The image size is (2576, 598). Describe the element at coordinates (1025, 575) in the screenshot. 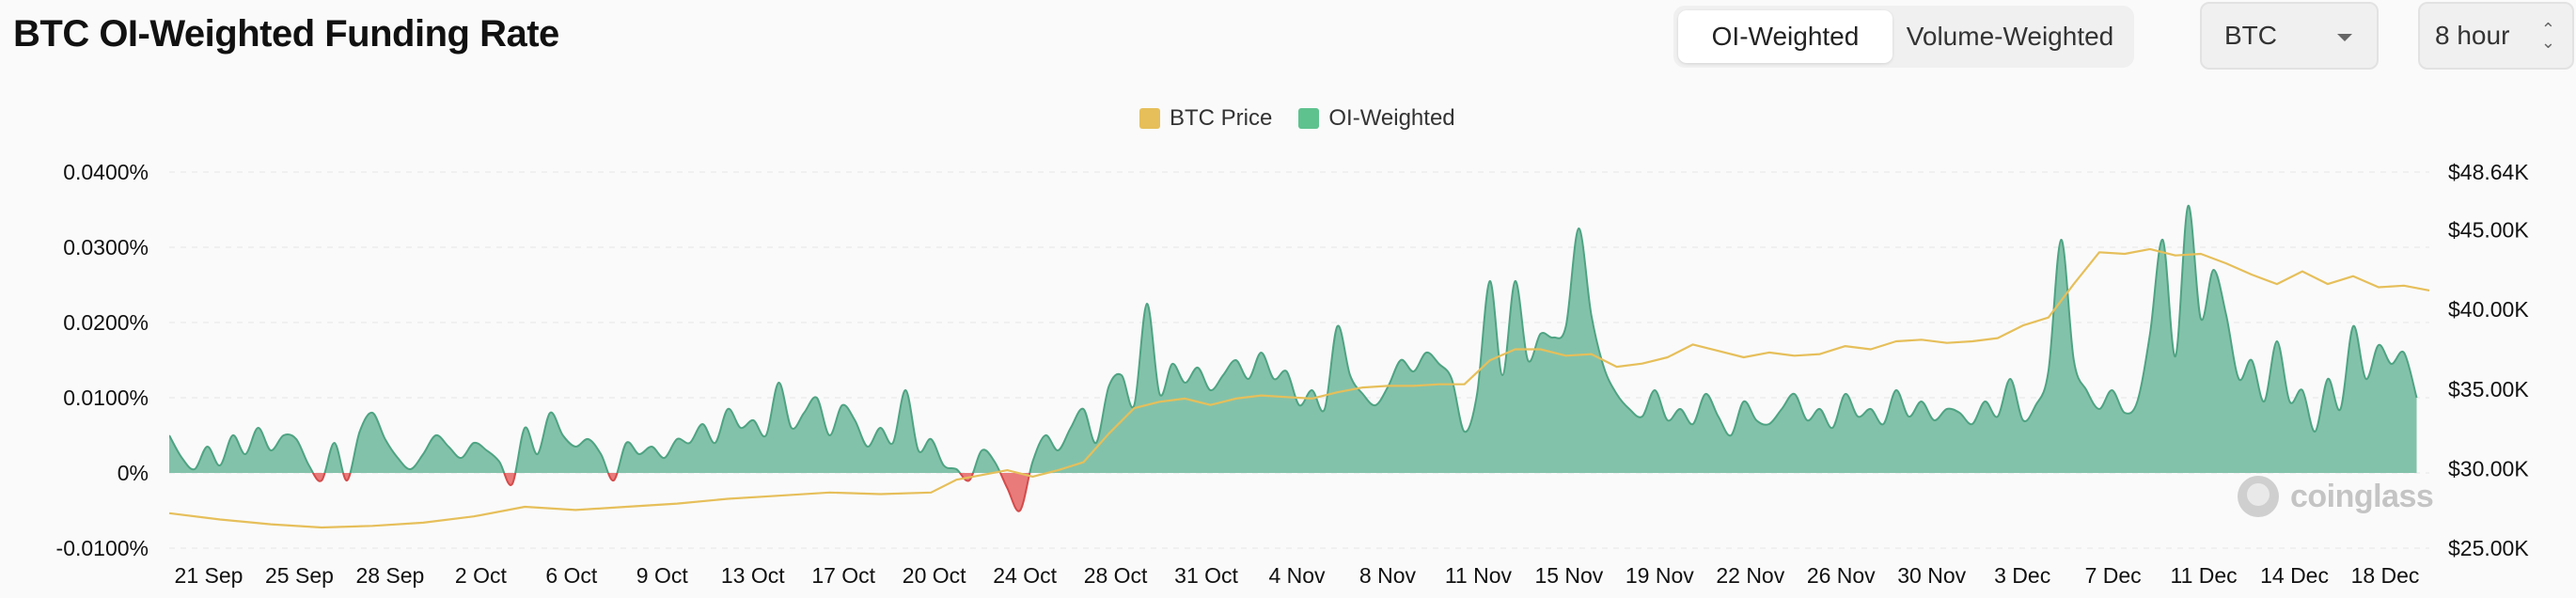

I see `x-tick-label: 24 Oct` at that location.